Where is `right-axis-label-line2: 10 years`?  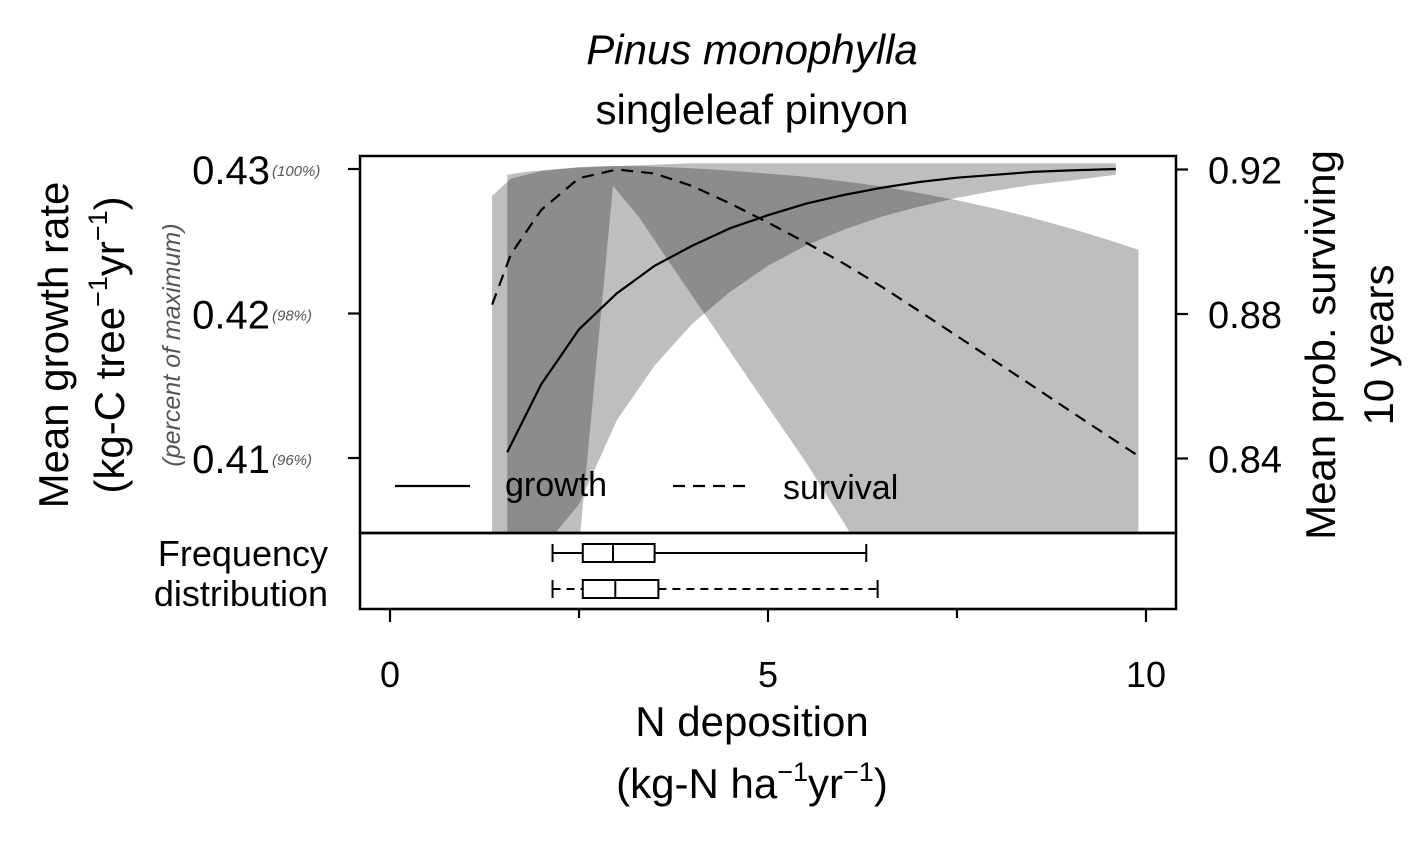 right-axis-label-line2: 10 years is located at coordinates (1378, 344).